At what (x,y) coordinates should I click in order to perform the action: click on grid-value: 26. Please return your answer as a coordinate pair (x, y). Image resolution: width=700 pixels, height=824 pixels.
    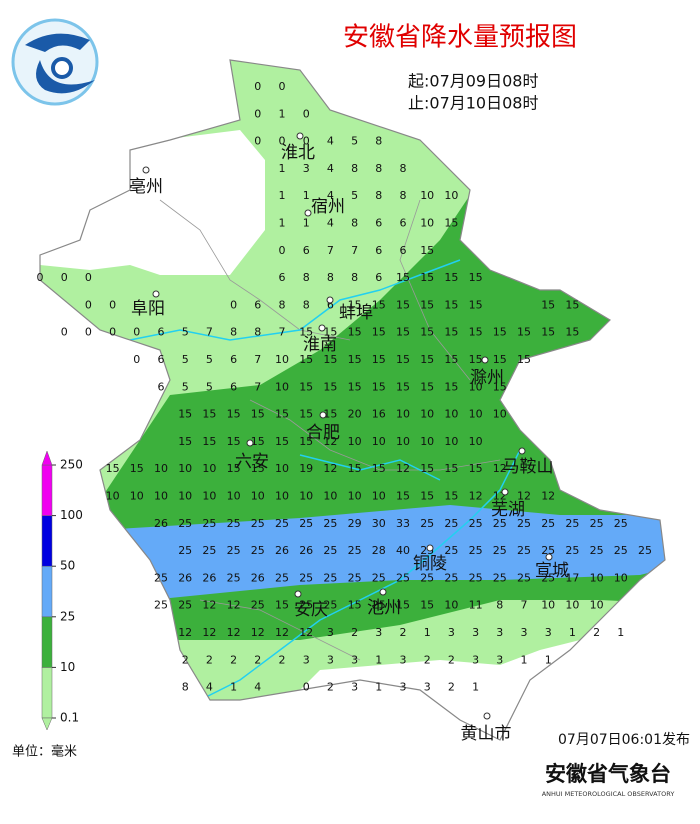
    Looking at the image, I should click on (282, 550).